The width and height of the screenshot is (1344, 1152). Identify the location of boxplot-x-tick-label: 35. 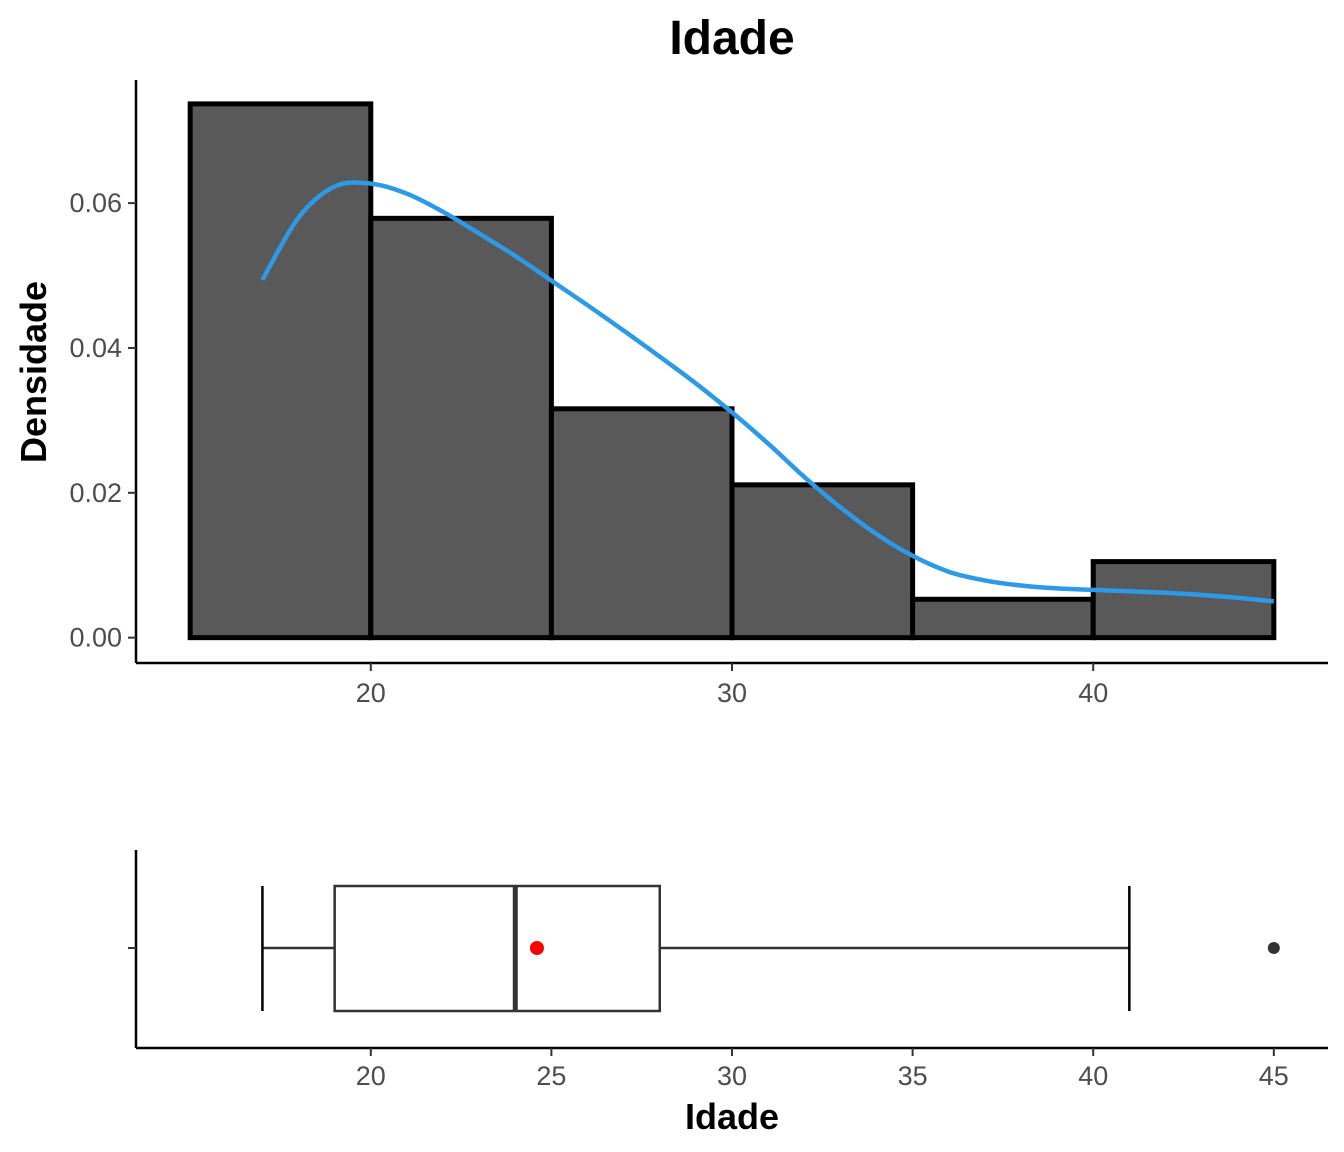
(913, 1076).